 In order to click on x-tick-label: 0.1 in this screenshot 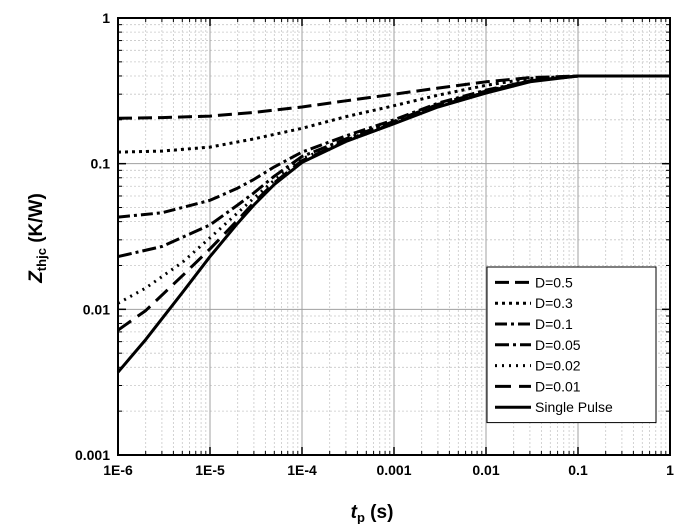, I will do `click(578, 470)`.